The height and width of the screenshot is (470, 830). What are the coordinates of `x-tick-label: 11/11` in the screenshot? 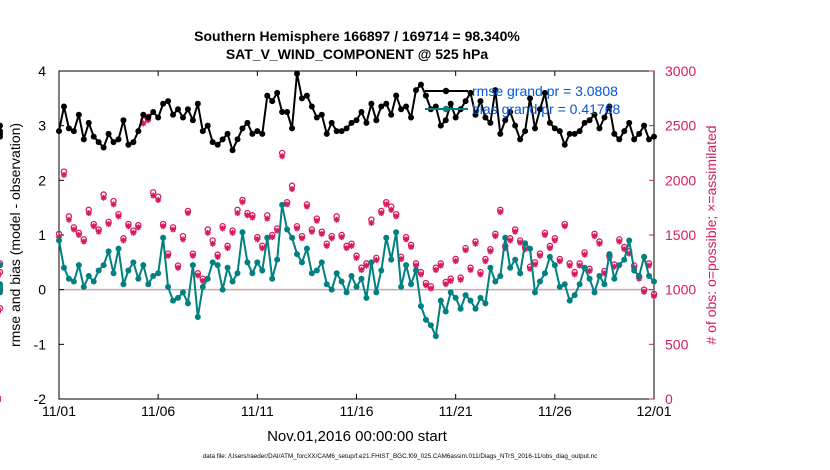 It's located at (257, 411).